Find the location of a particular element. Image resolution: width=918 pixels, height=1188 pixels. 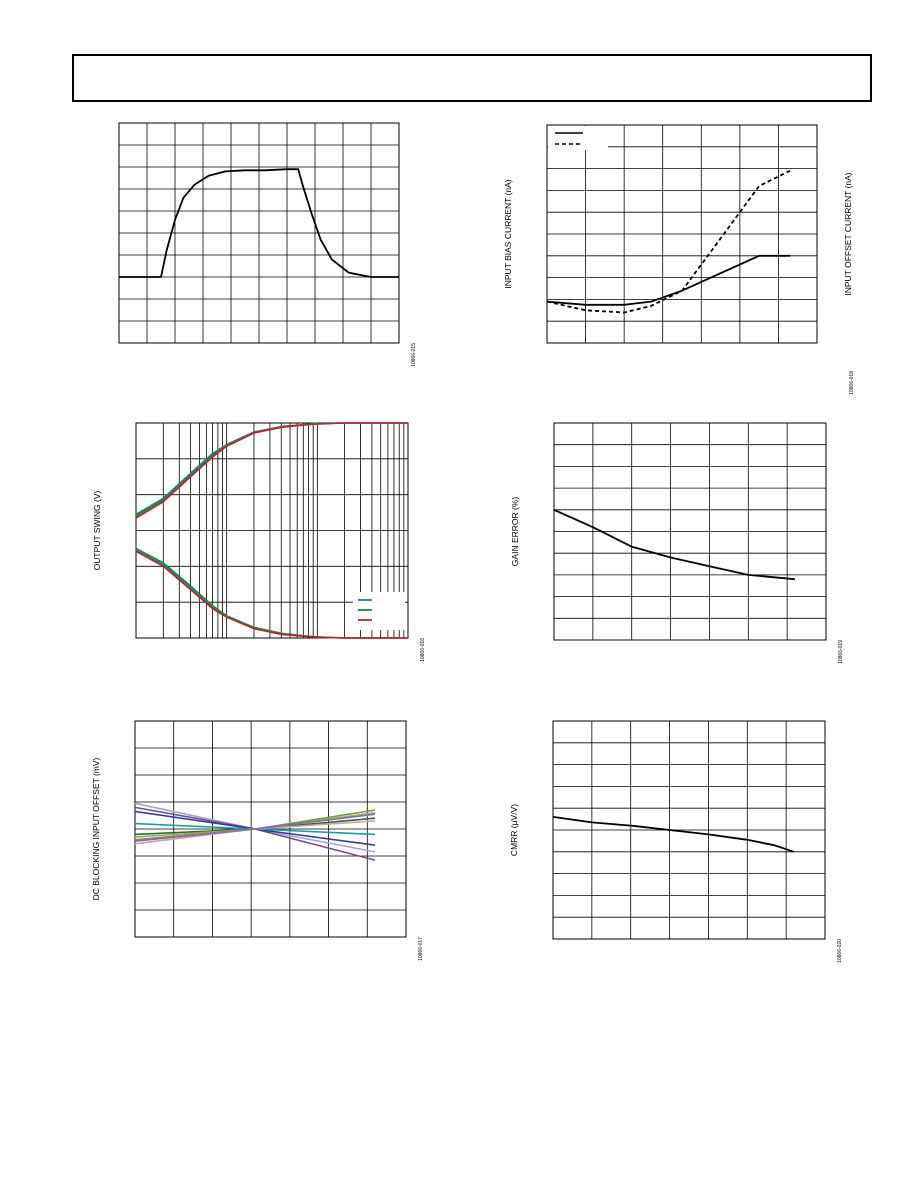

y-axis-label: INPUT BIAS CURRENT (nA) is located at coordinates (508, 233).